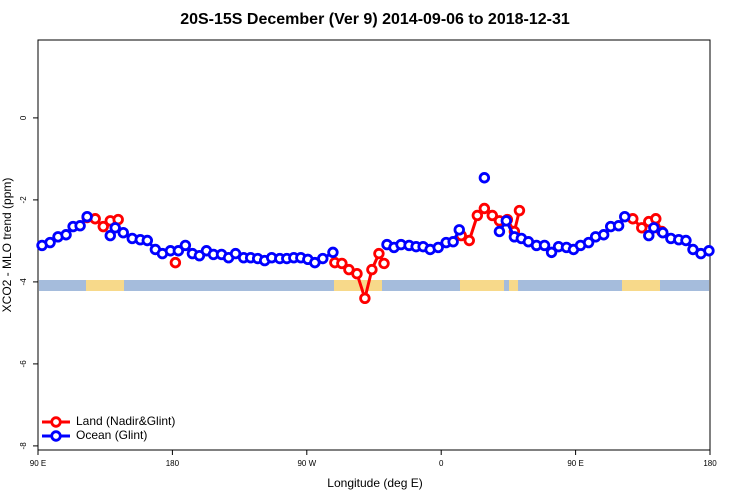 The width and height of the screenshot is (750, 500). I want to click on surface-strip, so click(374, 285).